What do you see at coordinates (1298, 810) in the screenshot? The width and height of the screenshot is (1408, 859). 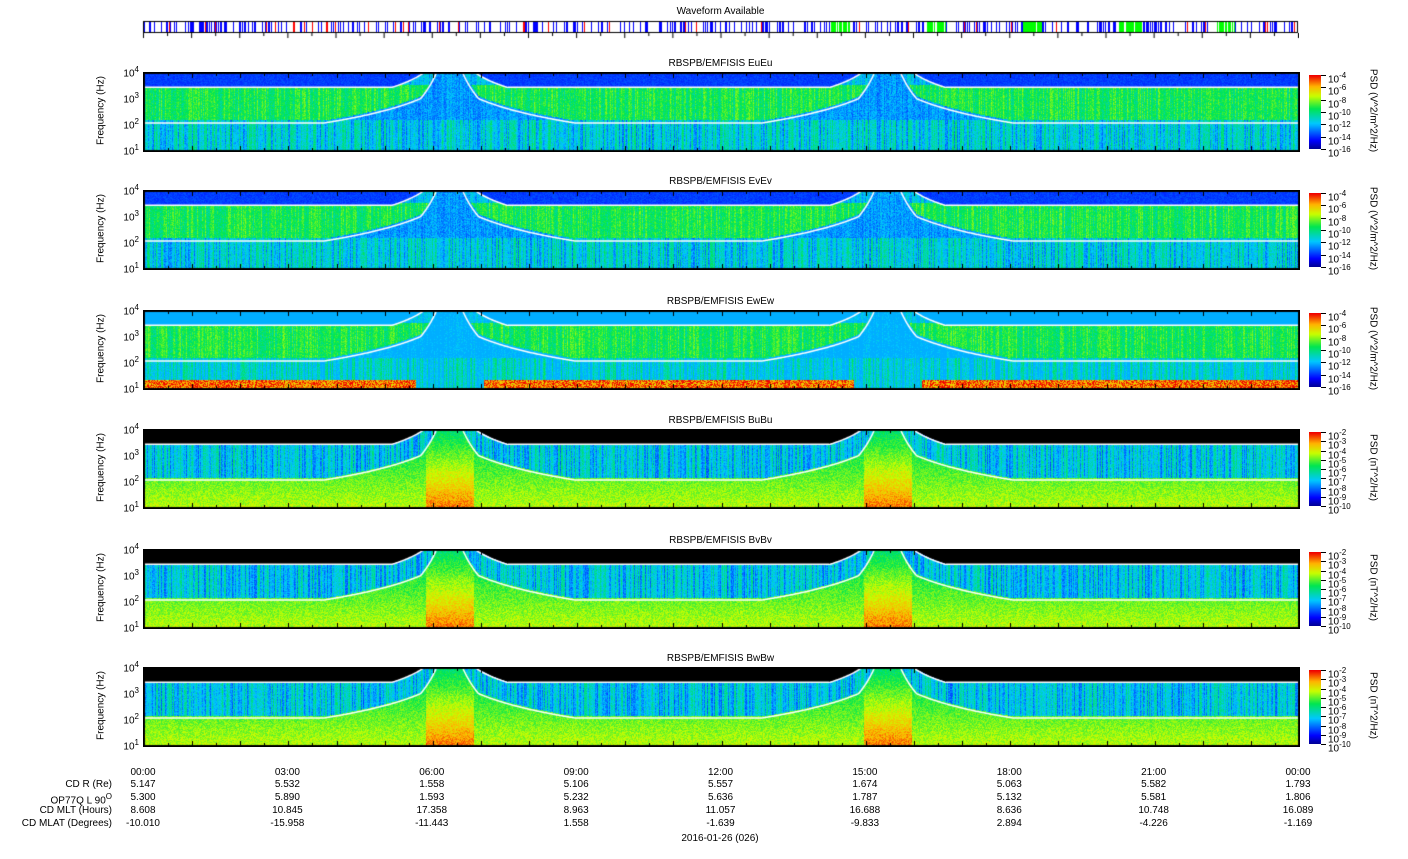 I see `ephemeris-value: 16.089` at bounding box center [1298, 810].